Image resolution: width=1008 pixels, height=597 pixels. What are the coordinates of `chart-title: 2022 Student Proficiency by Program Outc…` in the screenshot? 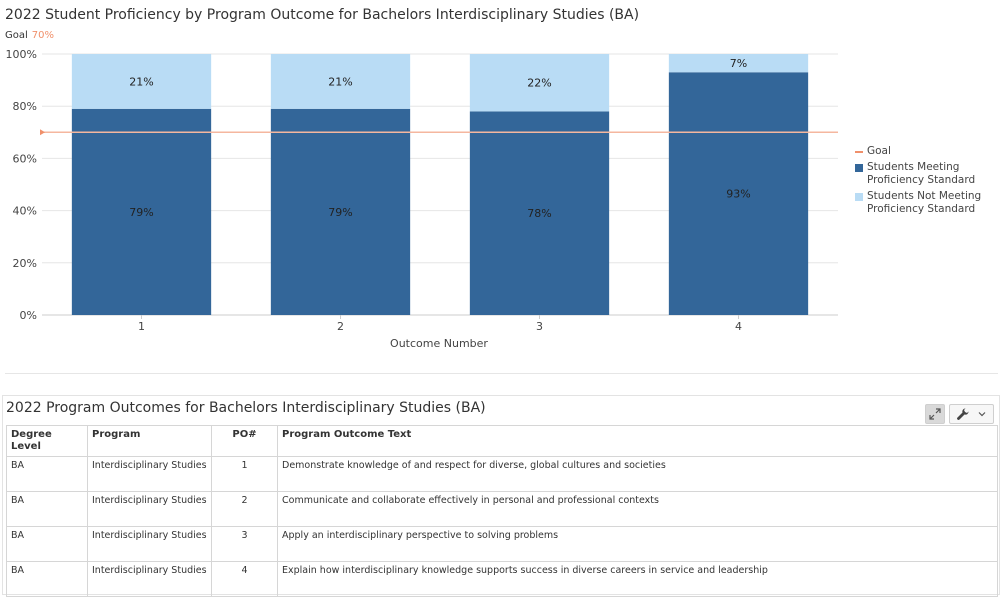 It's located at (322, 15).